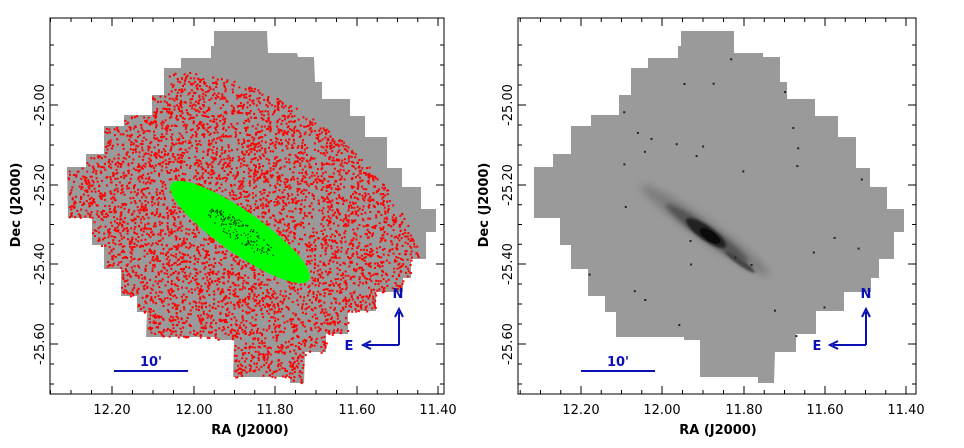 This screenshot has width=964, height=448. I want to click on core-points, so click(241, 232).